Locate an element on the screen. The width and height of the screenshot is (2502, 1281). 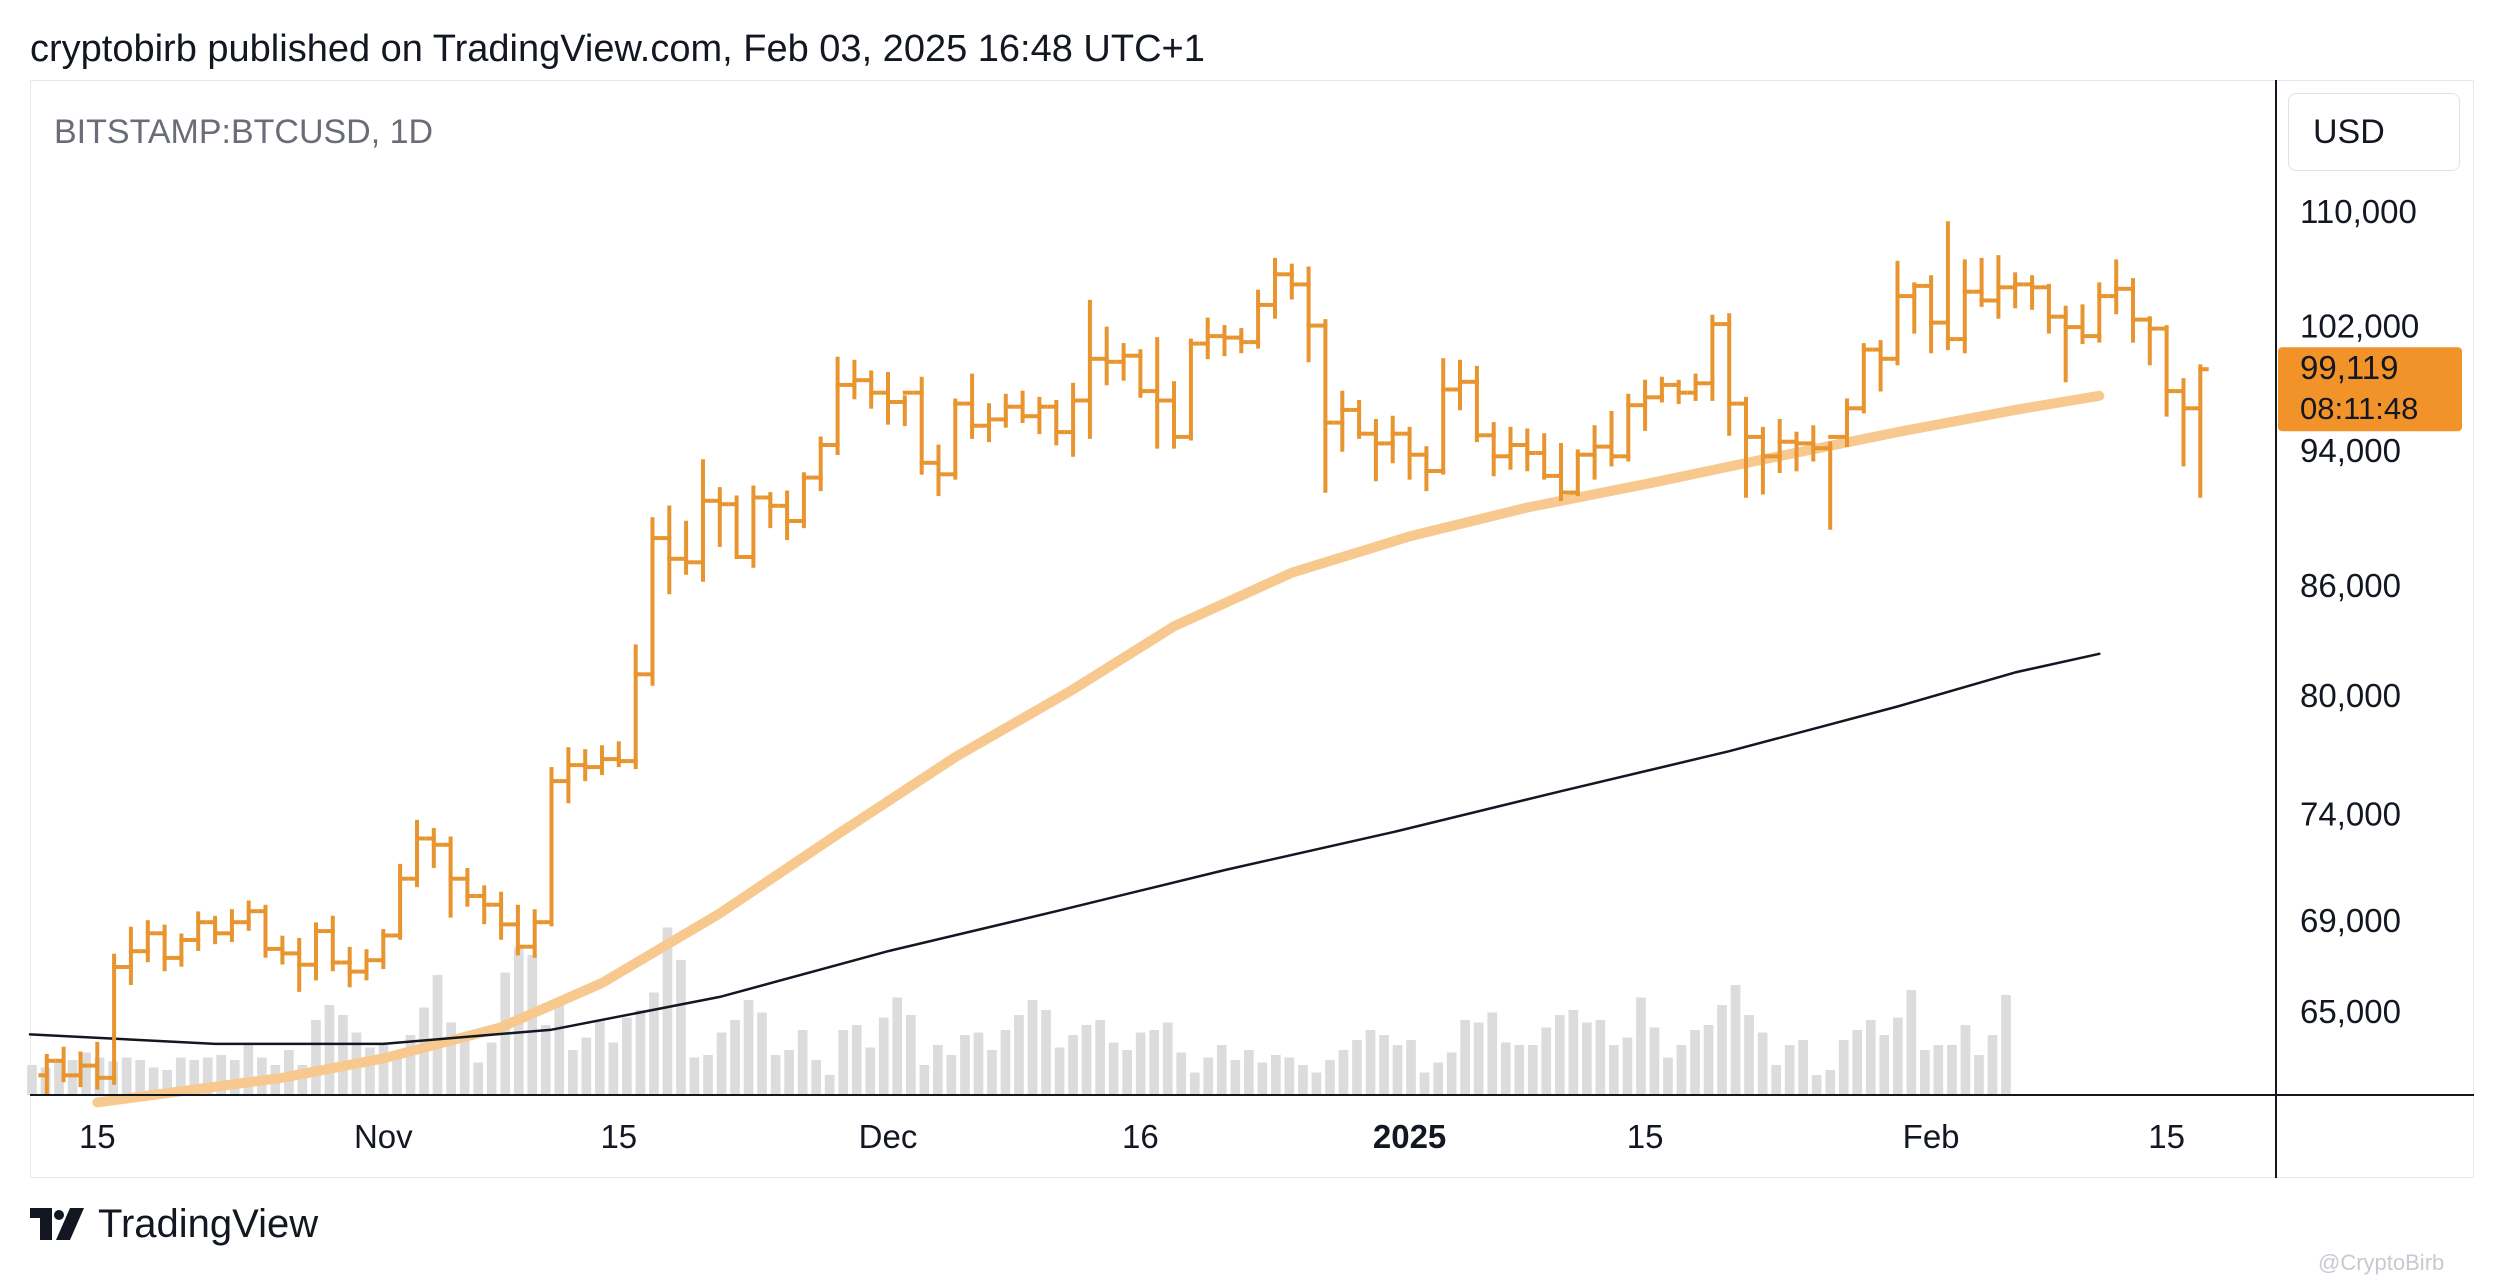
footer-brand: TradingView is located at coordinates (174, 1224).